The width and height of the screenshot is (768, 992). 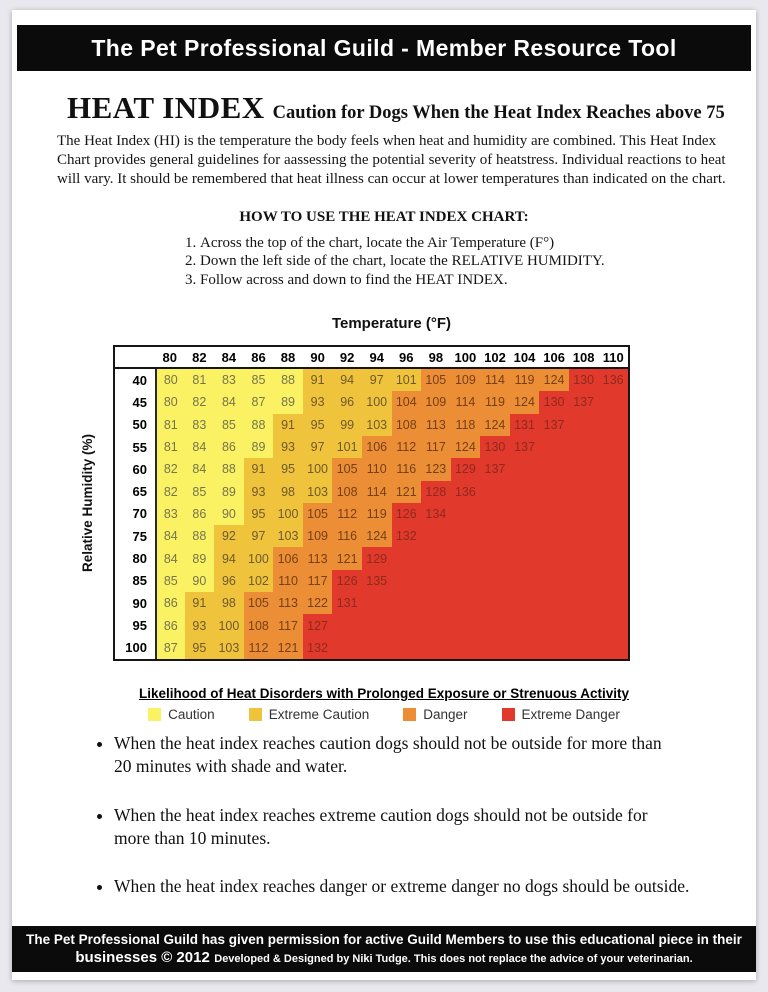 What do you see at coordinates (391, 323) in the screenshot?
I see `temperature-axis-label: Temperature (°F)` at bounding box center [391, 323].